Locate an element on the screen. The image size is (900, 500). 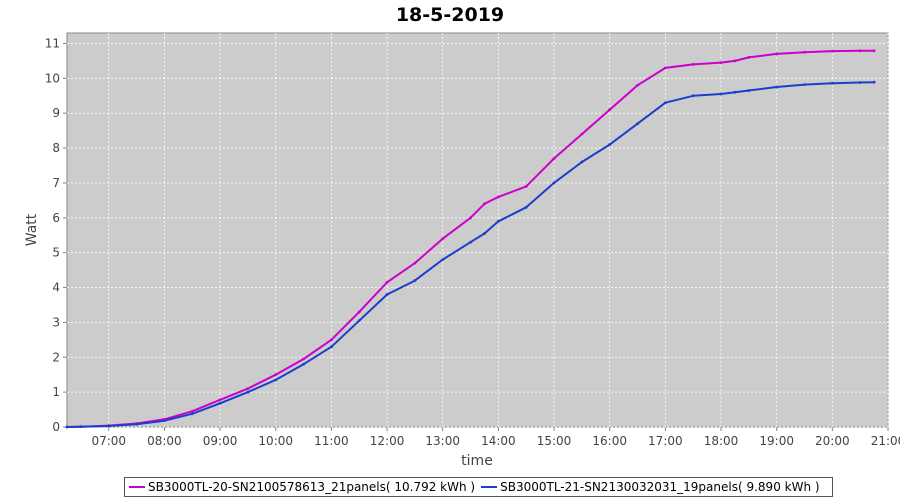
x-tick-label: 19:00 is located at coordinates (776, 441).